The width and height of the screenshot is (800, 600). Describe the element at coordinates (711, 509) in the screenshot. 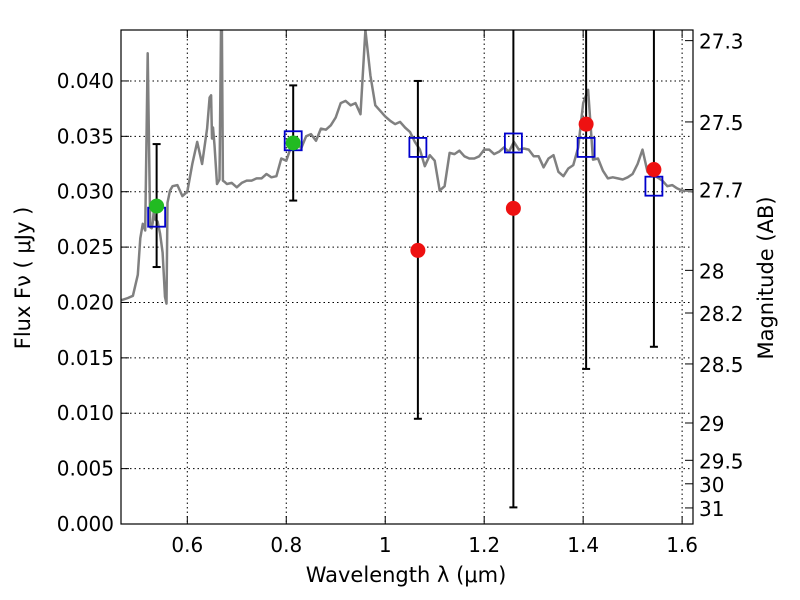

I see `right-tick-label: 31` at that location.